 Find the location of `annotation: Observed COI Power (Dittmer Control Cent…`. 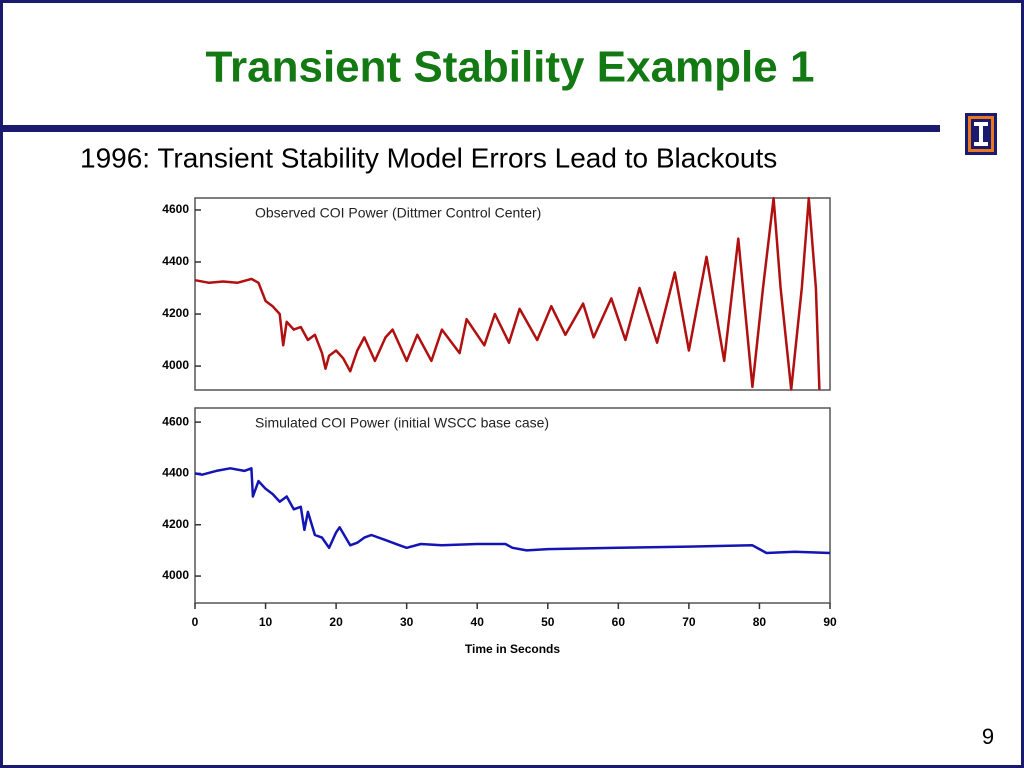

annotation: Observed COI Power (Dittmer Control Cent… is located at coordinates (398, 213).